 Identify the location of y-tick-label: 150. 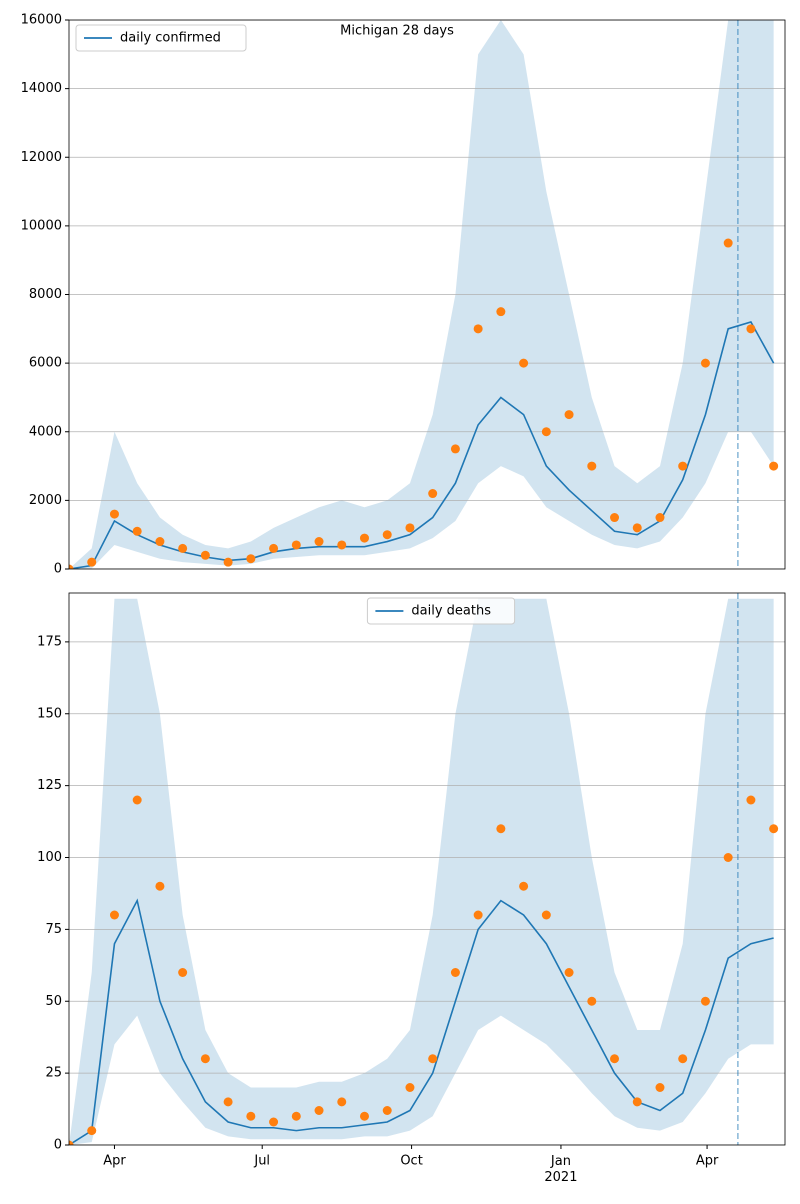
(49, 713).